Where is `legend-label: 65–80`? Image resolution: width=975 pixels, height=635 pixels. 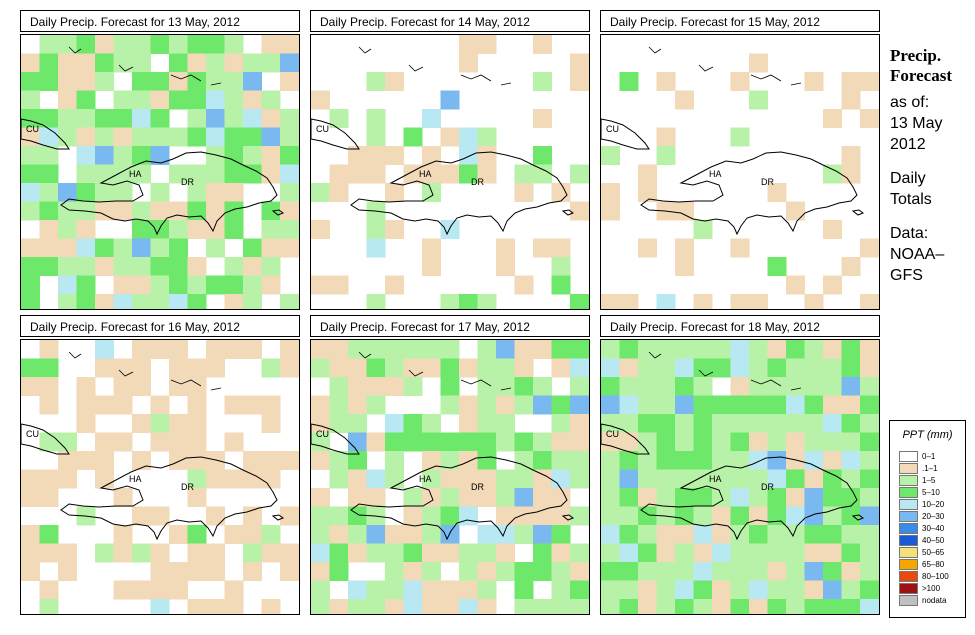 legend-label: 65–80 is located at coordinates (933, 564).